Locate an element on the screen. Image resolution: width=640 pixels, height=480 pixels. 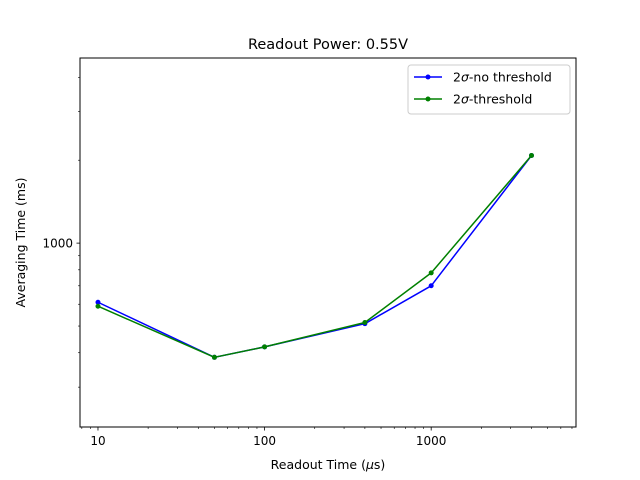
legend-label-no-threshold: 2σ-no threshold is located at coordinates (502, 77).